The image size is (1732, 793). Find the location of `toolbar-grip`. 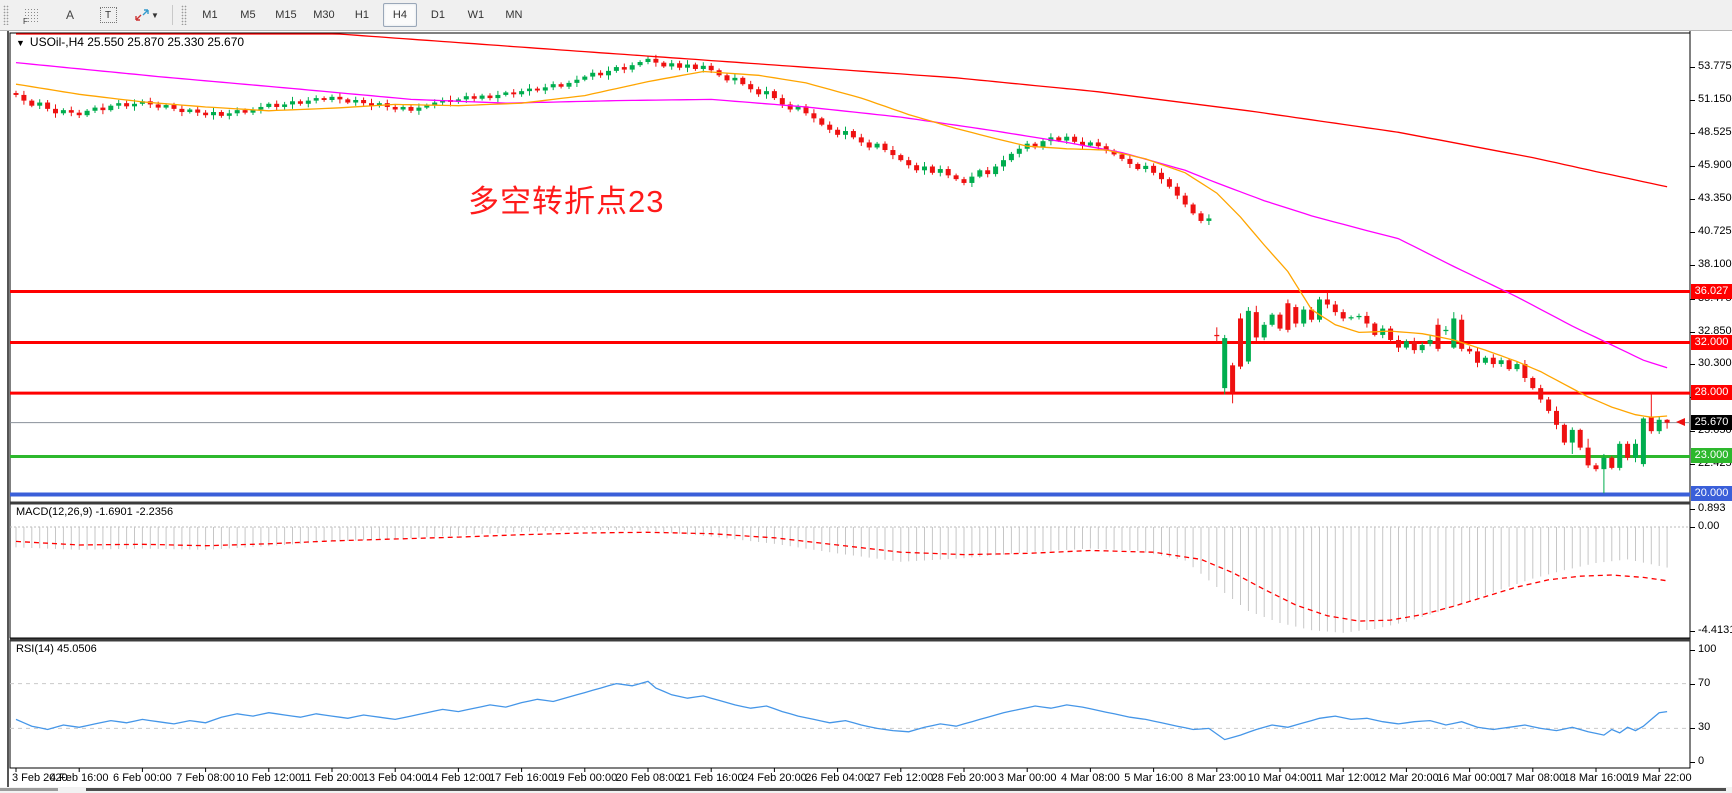

toolbar-grip is located at coordinates (6, 15).